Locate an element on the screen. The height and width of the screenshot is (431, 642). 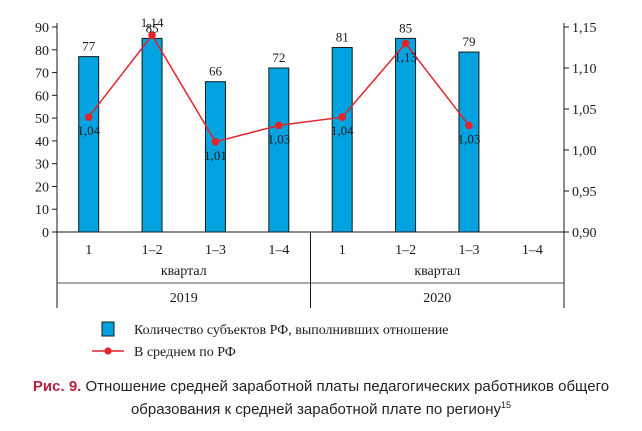
left-tick-label: 20 is located at coordinates (42, 187).